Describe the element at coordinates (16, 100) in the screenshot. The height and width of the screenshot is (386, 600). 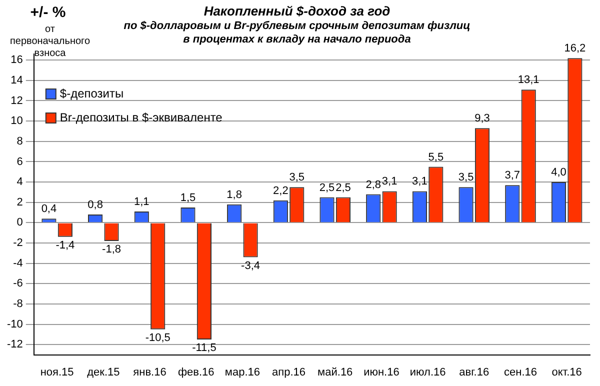
I see `y-tick-label: 12` at that location.